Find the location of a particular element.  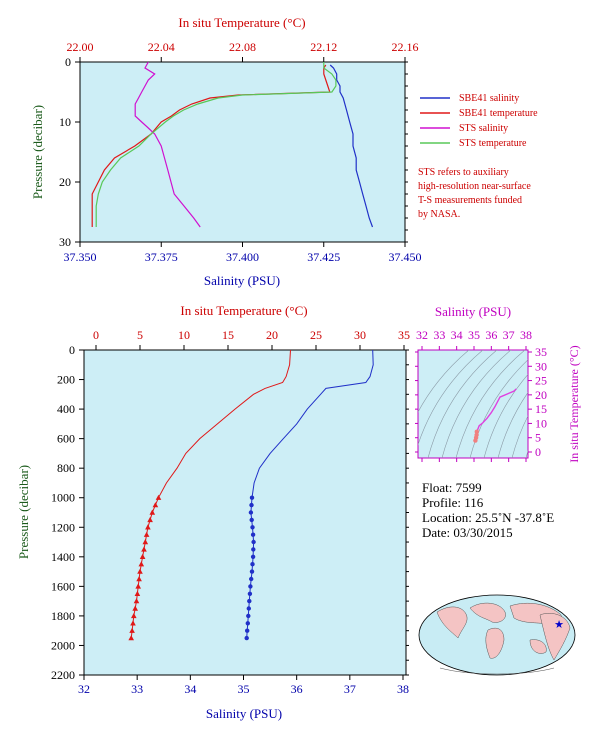

bottom-temp-tick-label: 30 is located at coordinates (360, 335).